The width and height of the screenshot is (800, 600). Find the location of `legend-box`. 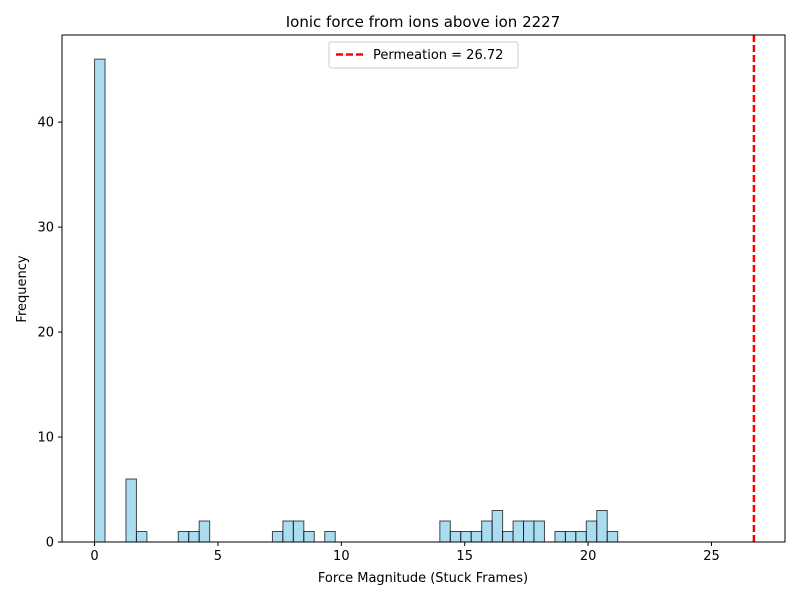

legend-box is located at coordinates (423, 55).